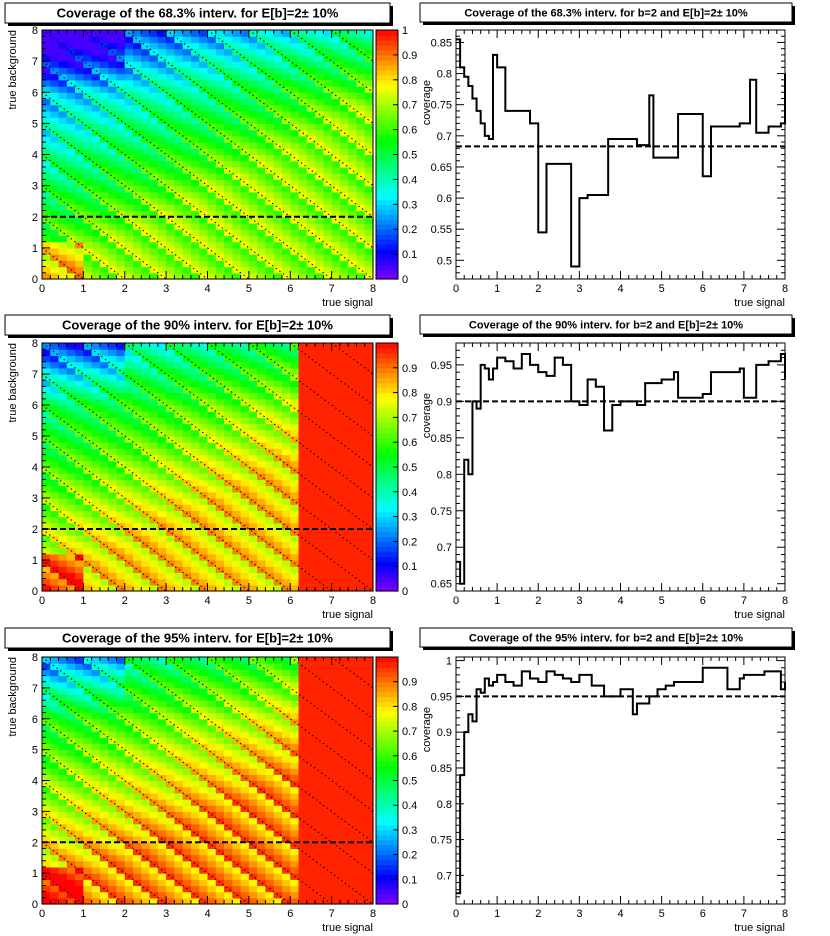  What do you see at coordinates (35, 406) in the screenshot?
I see `heatmap-2-ytick-label: 6` at bounding box center [35, 406].